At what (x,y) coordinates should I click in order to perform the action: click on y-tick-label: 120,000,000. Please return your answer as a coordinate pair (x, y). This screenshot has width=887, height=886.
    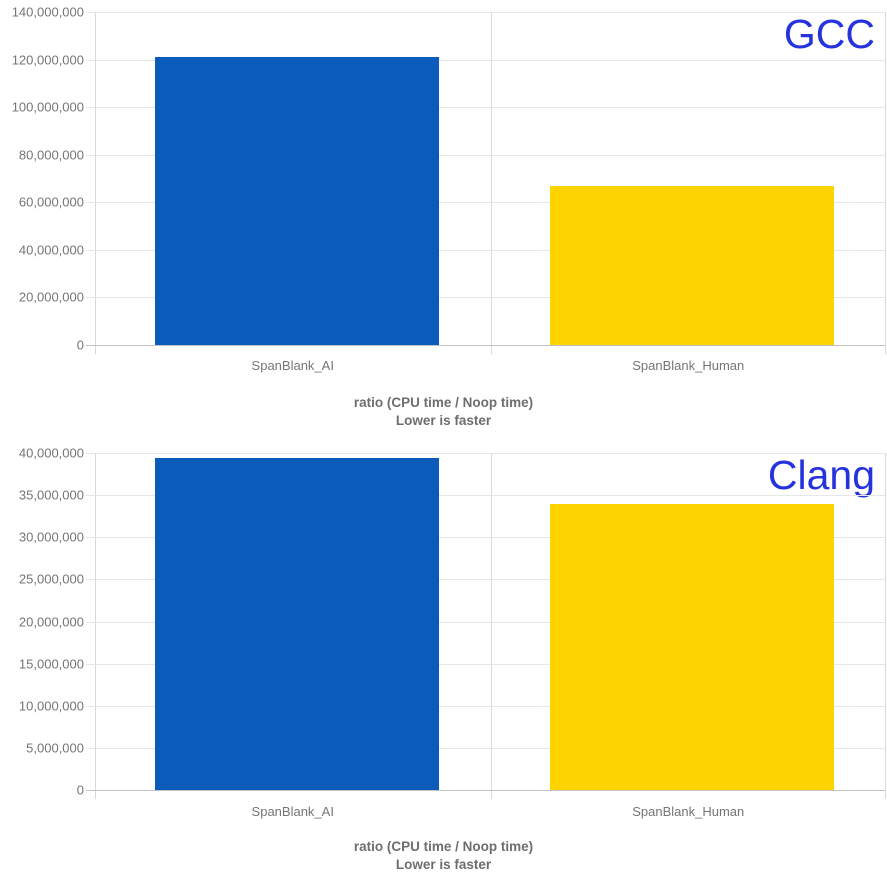
    Looking at the image, I should click on (47, 60).